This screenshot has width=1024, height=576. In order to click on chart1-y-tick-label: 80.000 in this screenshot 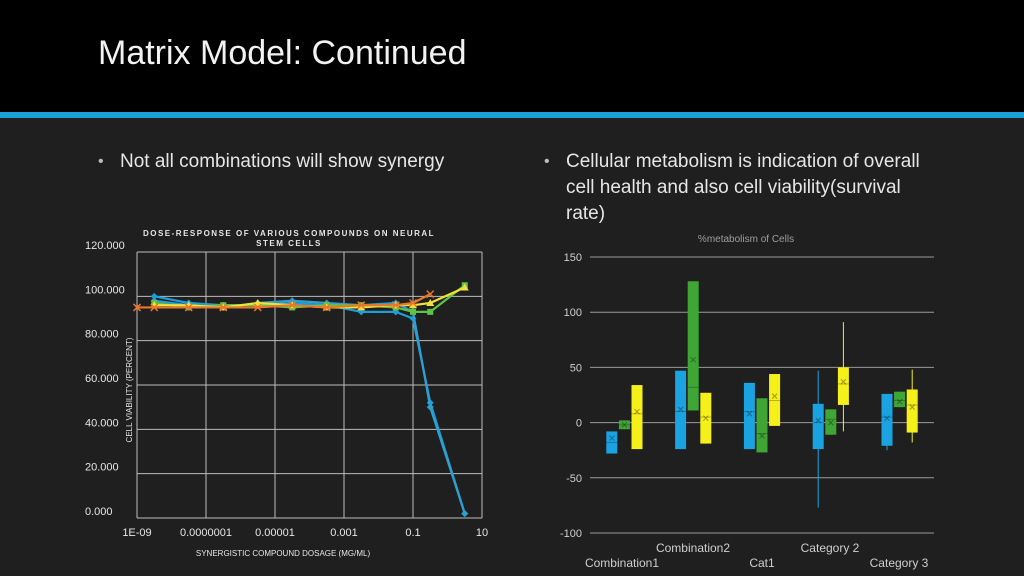, I will do `click(102, 335)`.